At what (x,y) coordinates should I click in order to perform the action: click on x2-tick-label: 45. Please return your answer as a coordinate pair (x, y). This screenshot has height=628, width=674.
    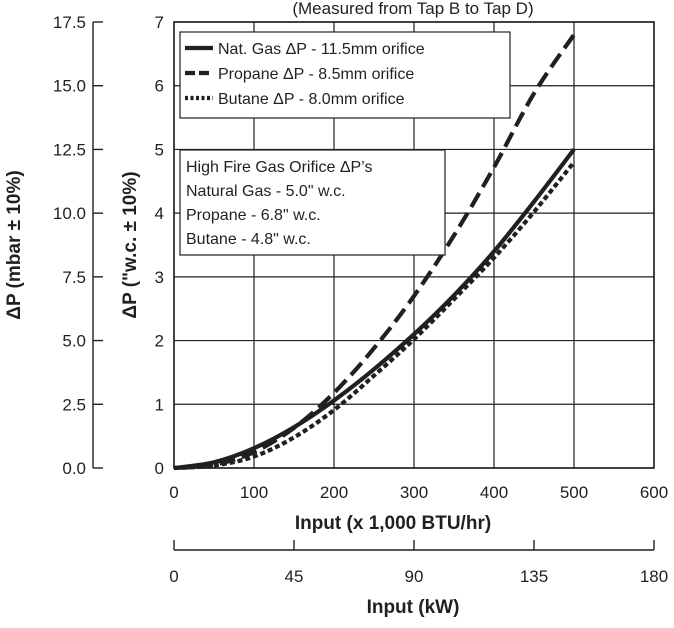
    Looking at the image, I should click on (294, 576).